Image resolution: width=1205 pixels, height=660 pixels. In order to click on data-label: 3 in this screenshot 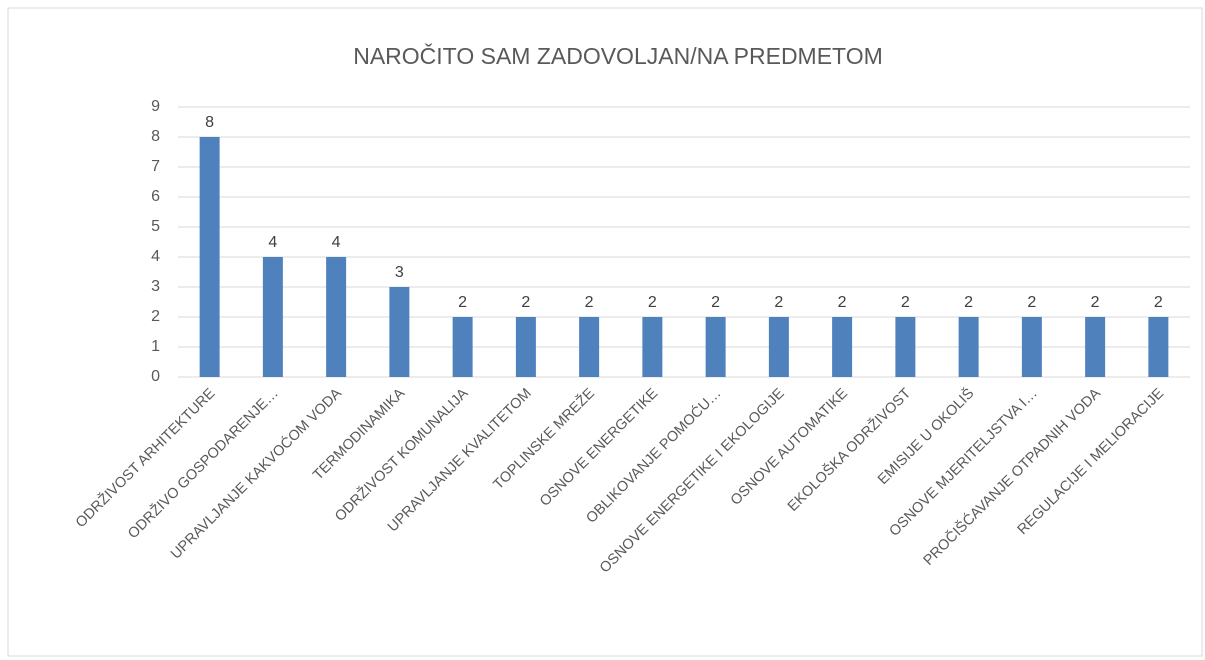, I will do `click(399, 272)`.